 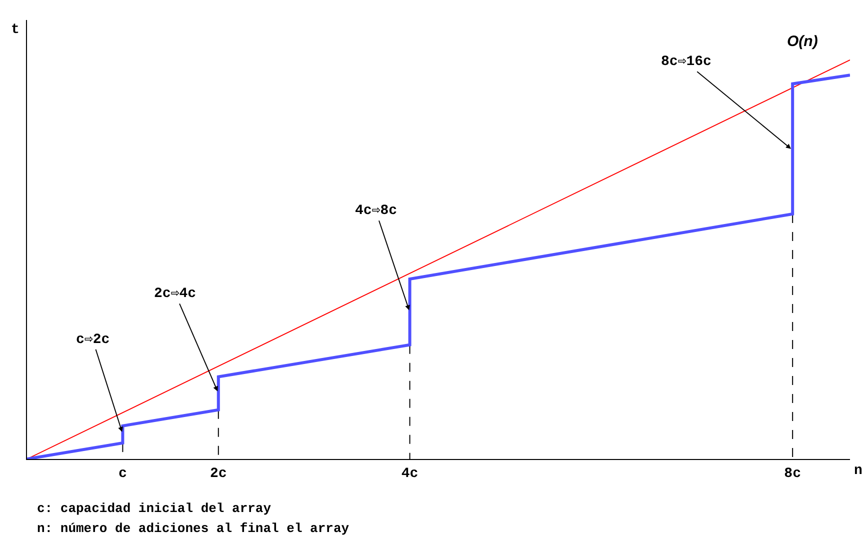 What do you see at coordinates (218, 474) in the screenshot?
I see `x-tick-label: 2c` at bounding box center [218, 474].